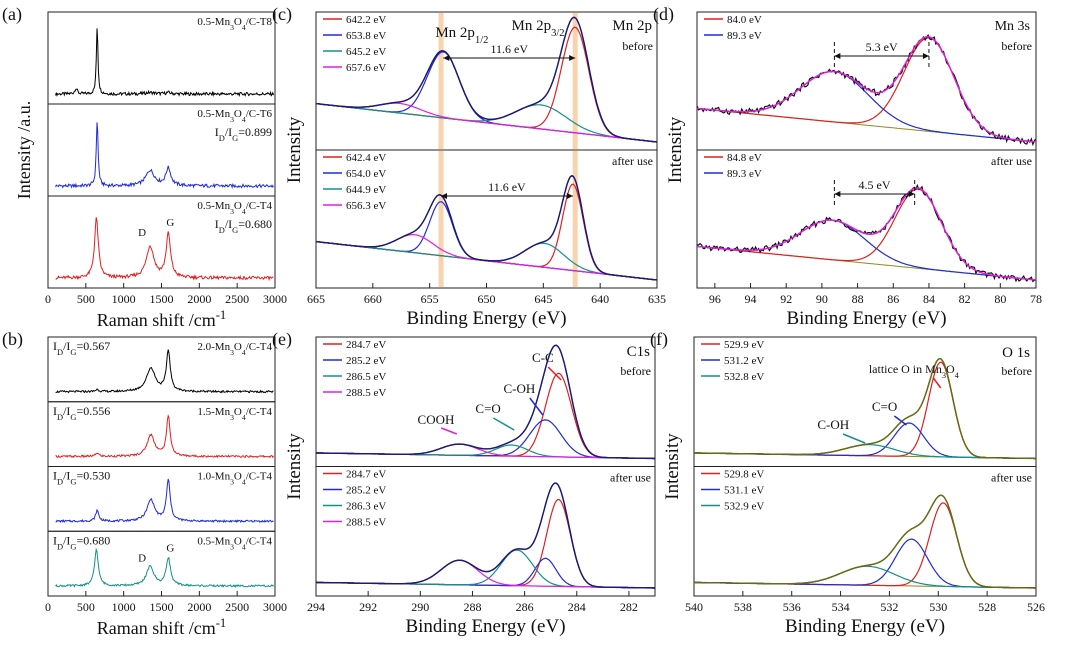 The image size is (1080, 657). Describe the element at coordinates (744, 475) in the screenshot. I see `legend-label: 529.8 eV` at that location.